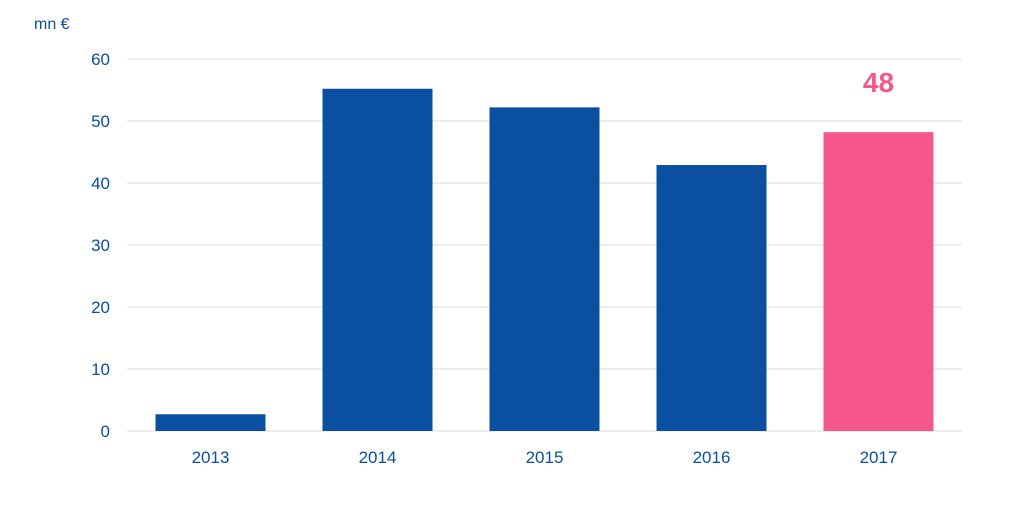  I want to click on y-axis-ticks: 0 10 20 30 40 50 60, so click(100, 245).